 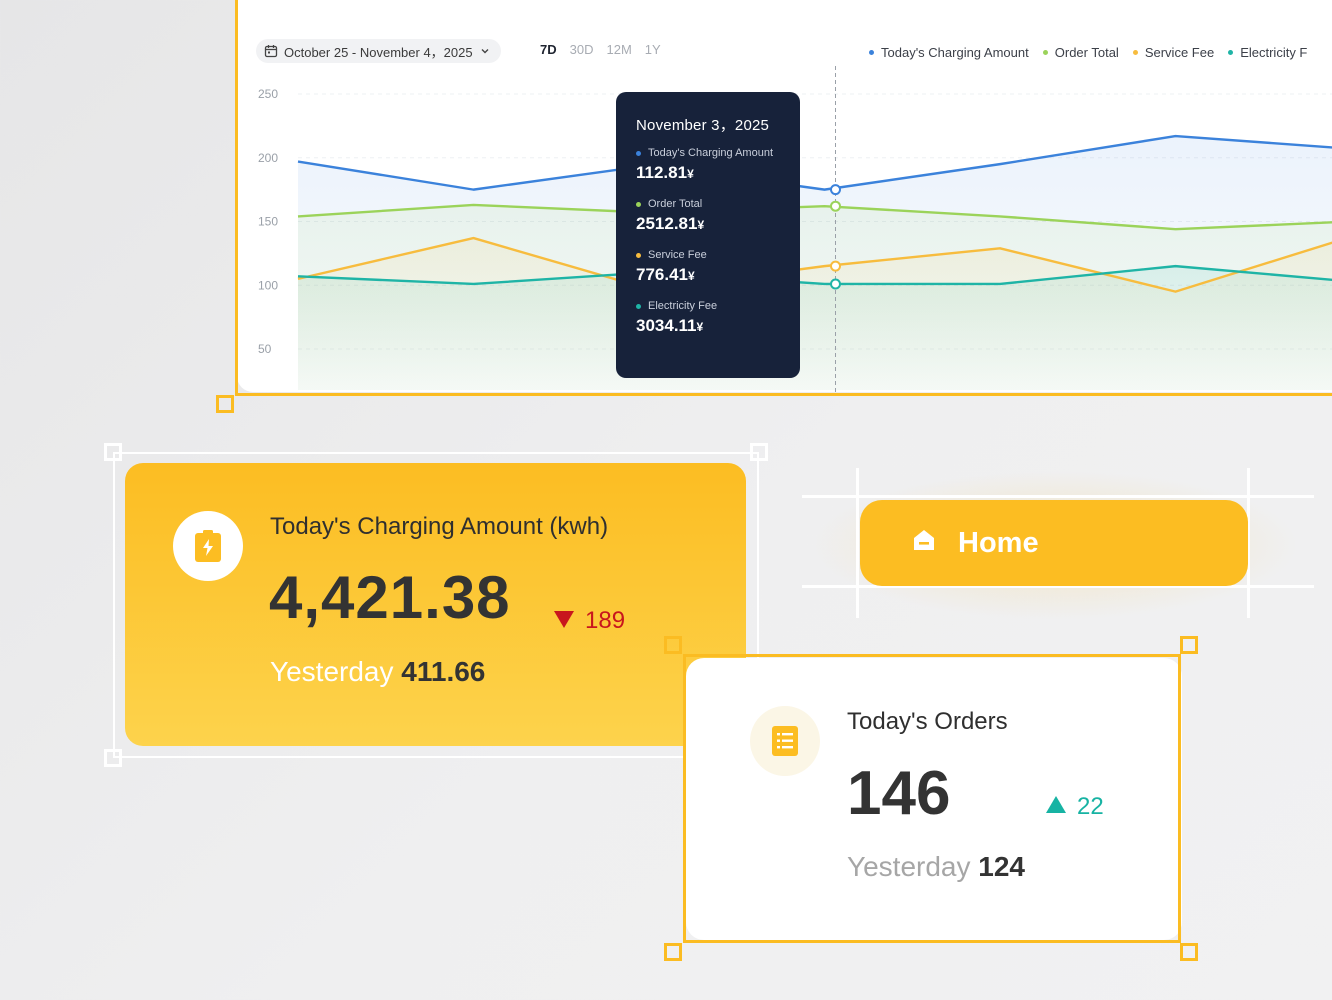 What do you see at coordinates (268, 285) in the screenshot?
I see `y-tick-label: 100` at bounding box center [268, 285].